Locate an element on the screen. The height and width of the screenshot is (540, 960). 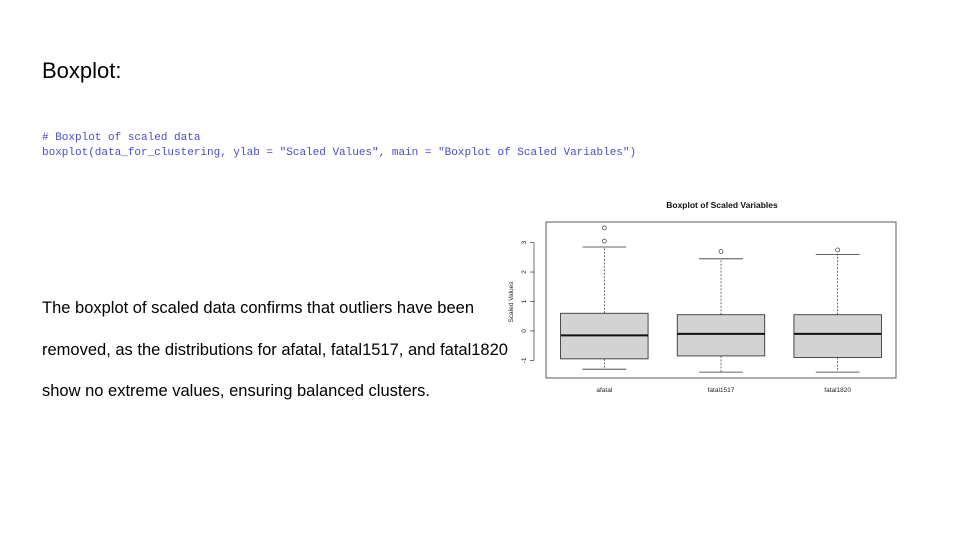
slide-title: Boxplot: is located at coordinates (82, 70).